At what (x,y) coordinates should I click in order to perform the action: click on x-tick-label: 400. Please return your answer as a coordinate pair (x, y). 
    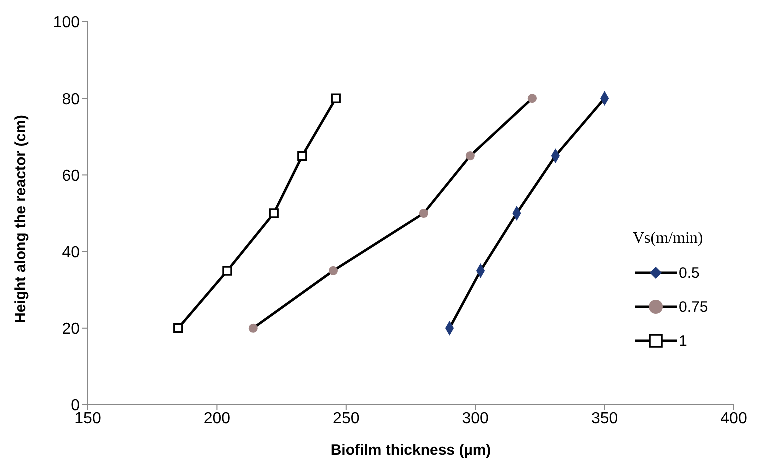
    Looking at the image, I should click on (734, 419).